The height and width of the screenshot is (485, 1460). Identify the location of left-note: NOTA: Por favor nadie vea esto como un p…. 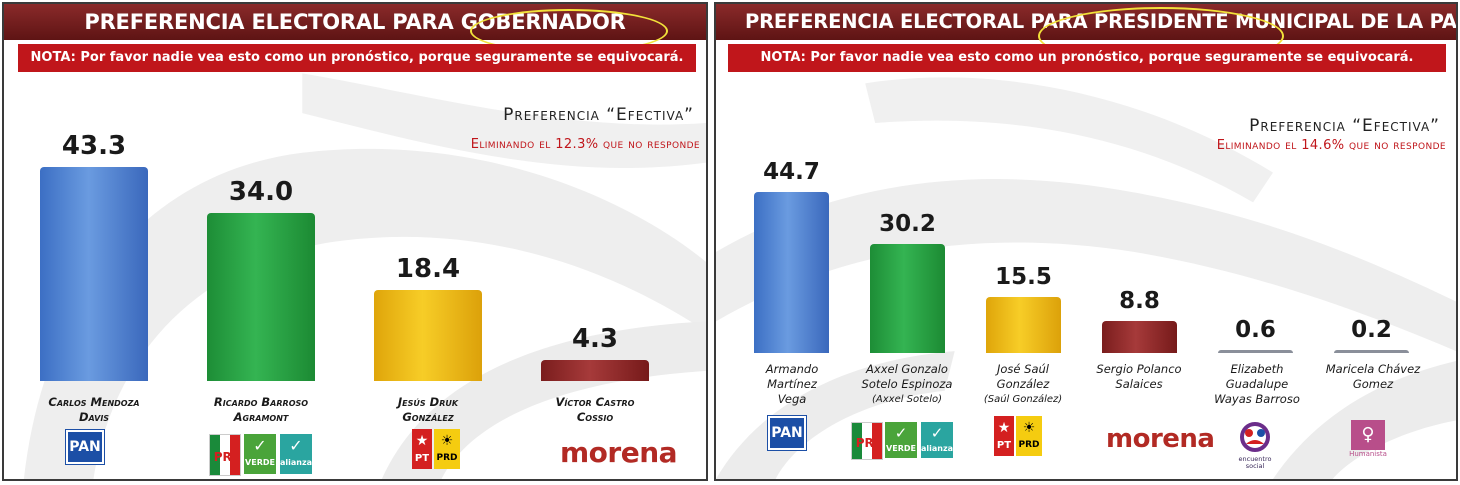
(357, 58).